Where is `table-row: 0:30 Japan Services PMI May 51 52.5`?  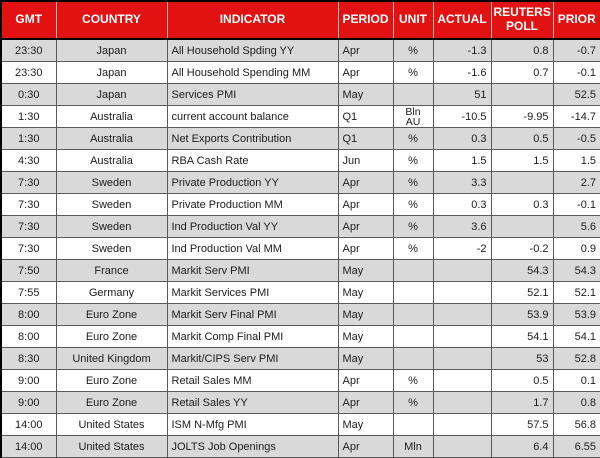
table-row: 0:30 Japan Services PMI May 51 52.5 is located at coordinates (300, 94).